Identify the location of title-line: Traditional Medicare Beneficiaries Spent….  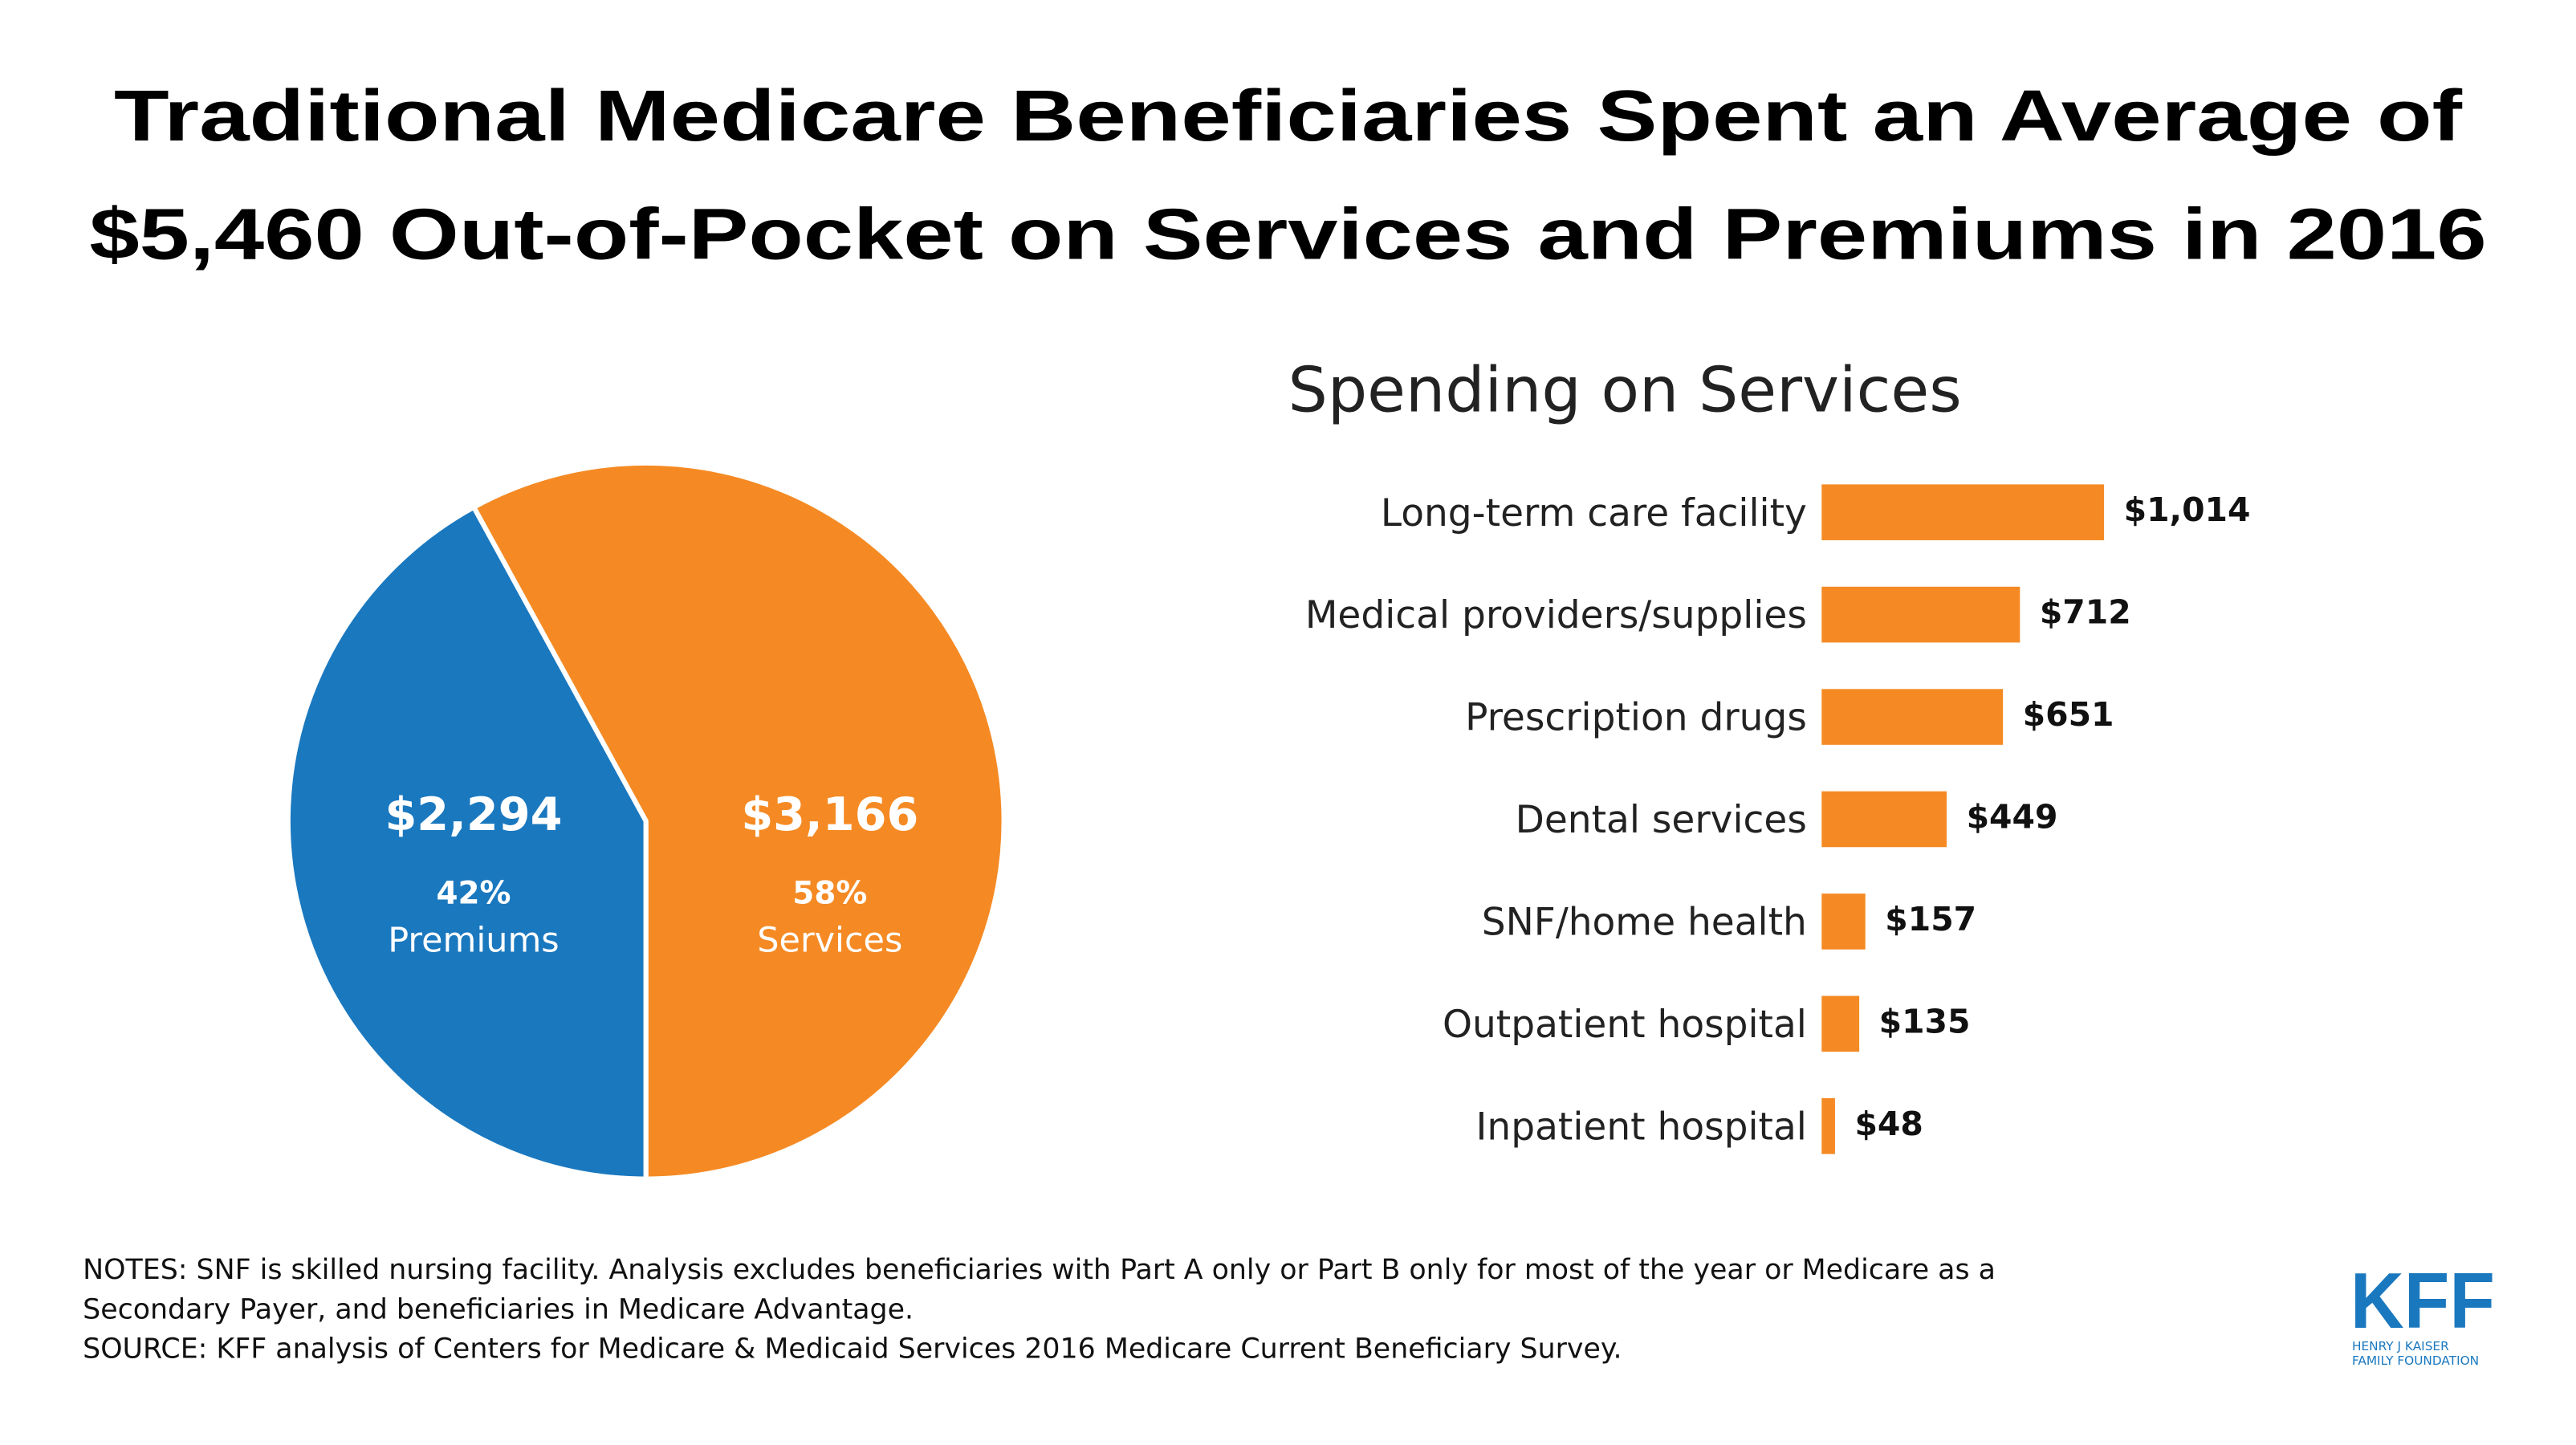
(1288, 116).